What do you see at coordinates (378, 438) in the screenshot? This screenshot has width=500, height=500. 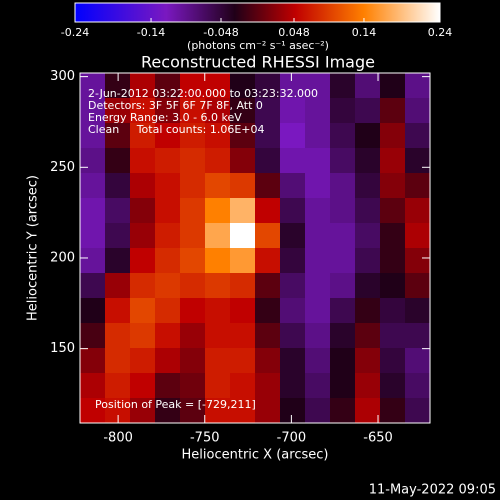 I see `x-tick-label: -650` at bounding box center [378, 438].